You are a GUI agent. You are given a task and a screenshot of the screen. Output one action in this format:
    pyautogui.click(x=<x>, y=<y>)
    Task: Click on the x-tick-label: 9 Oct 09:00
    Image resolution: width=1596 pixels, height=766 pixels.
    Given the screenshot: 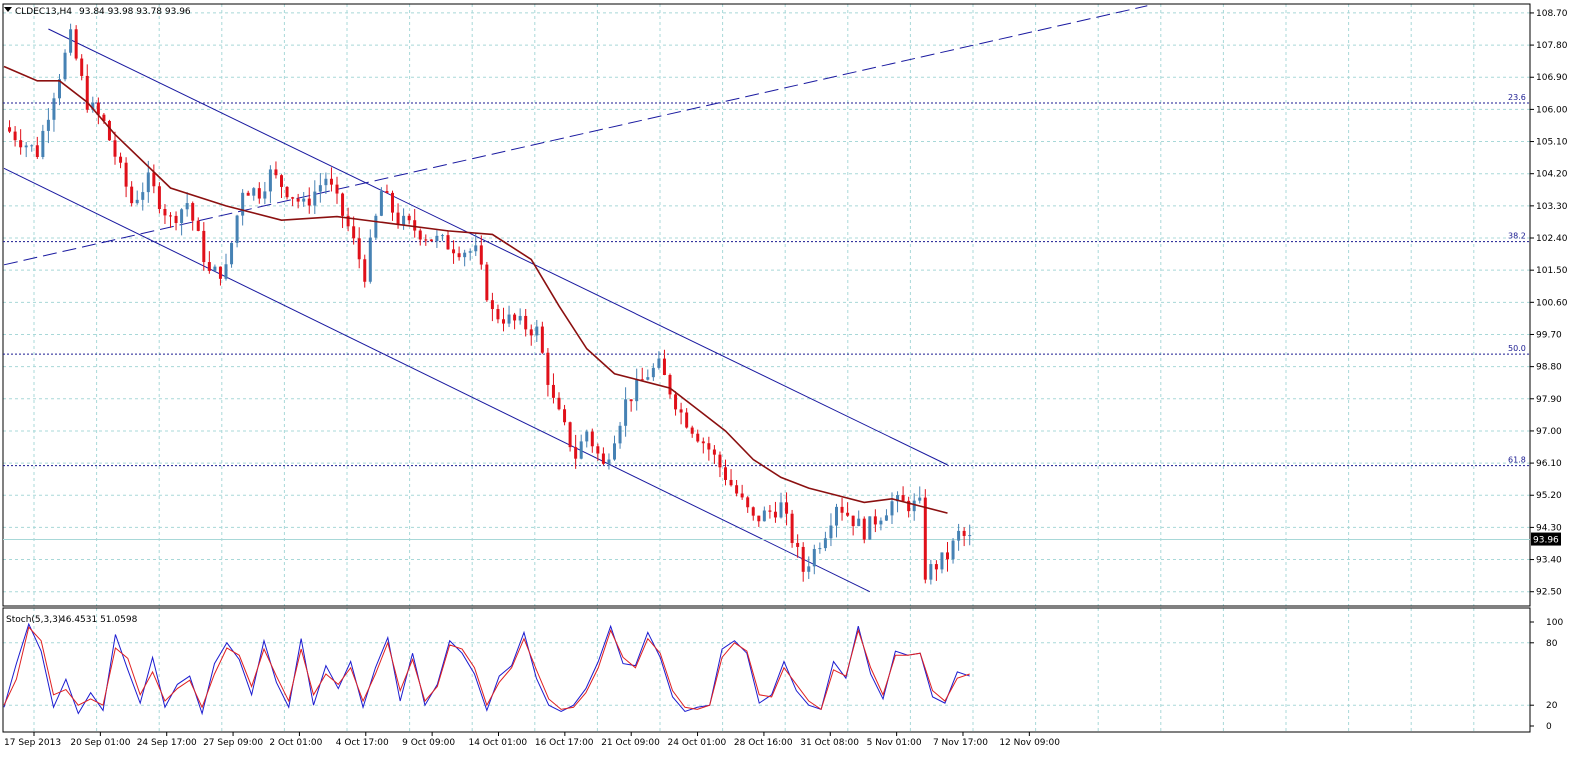 What is the action you would take?
    pyautogui.click(x=428, y=743)
    